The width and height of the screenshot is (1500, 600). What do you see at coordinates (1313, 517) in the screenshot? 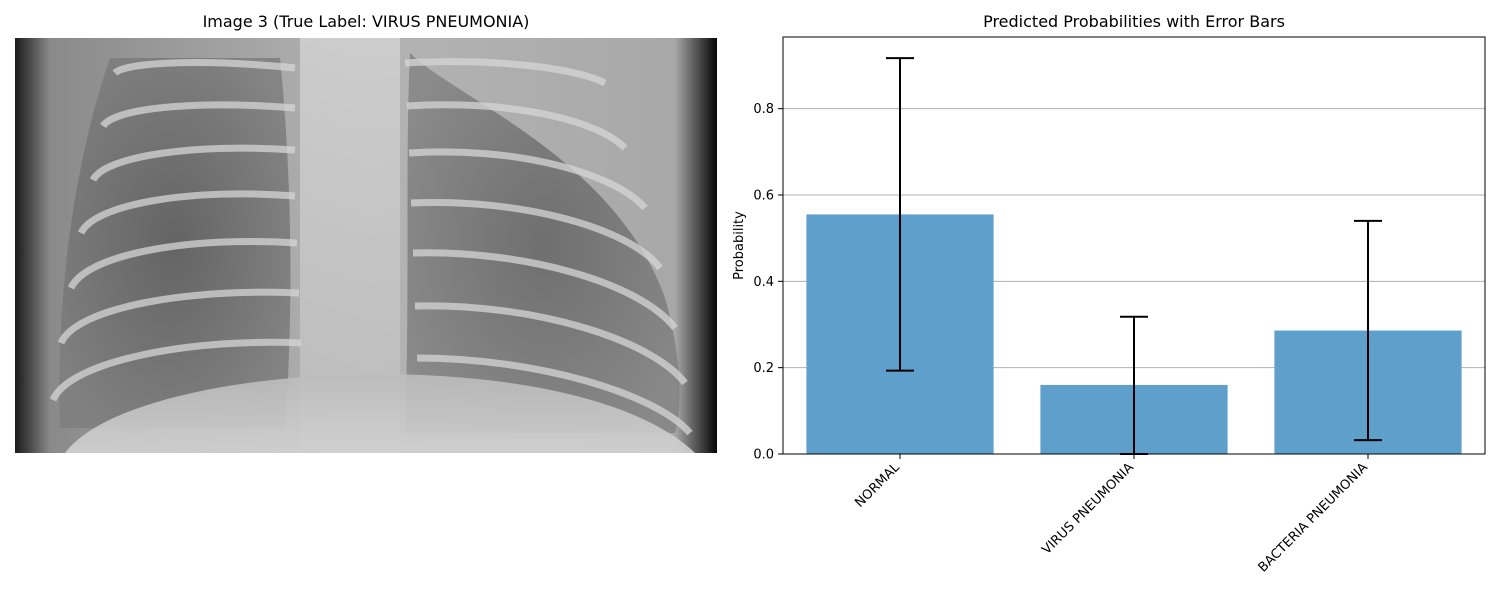
I see `x-tick-label: BACTERIA PNEUMONIA` at bounding box center [1313, 517].